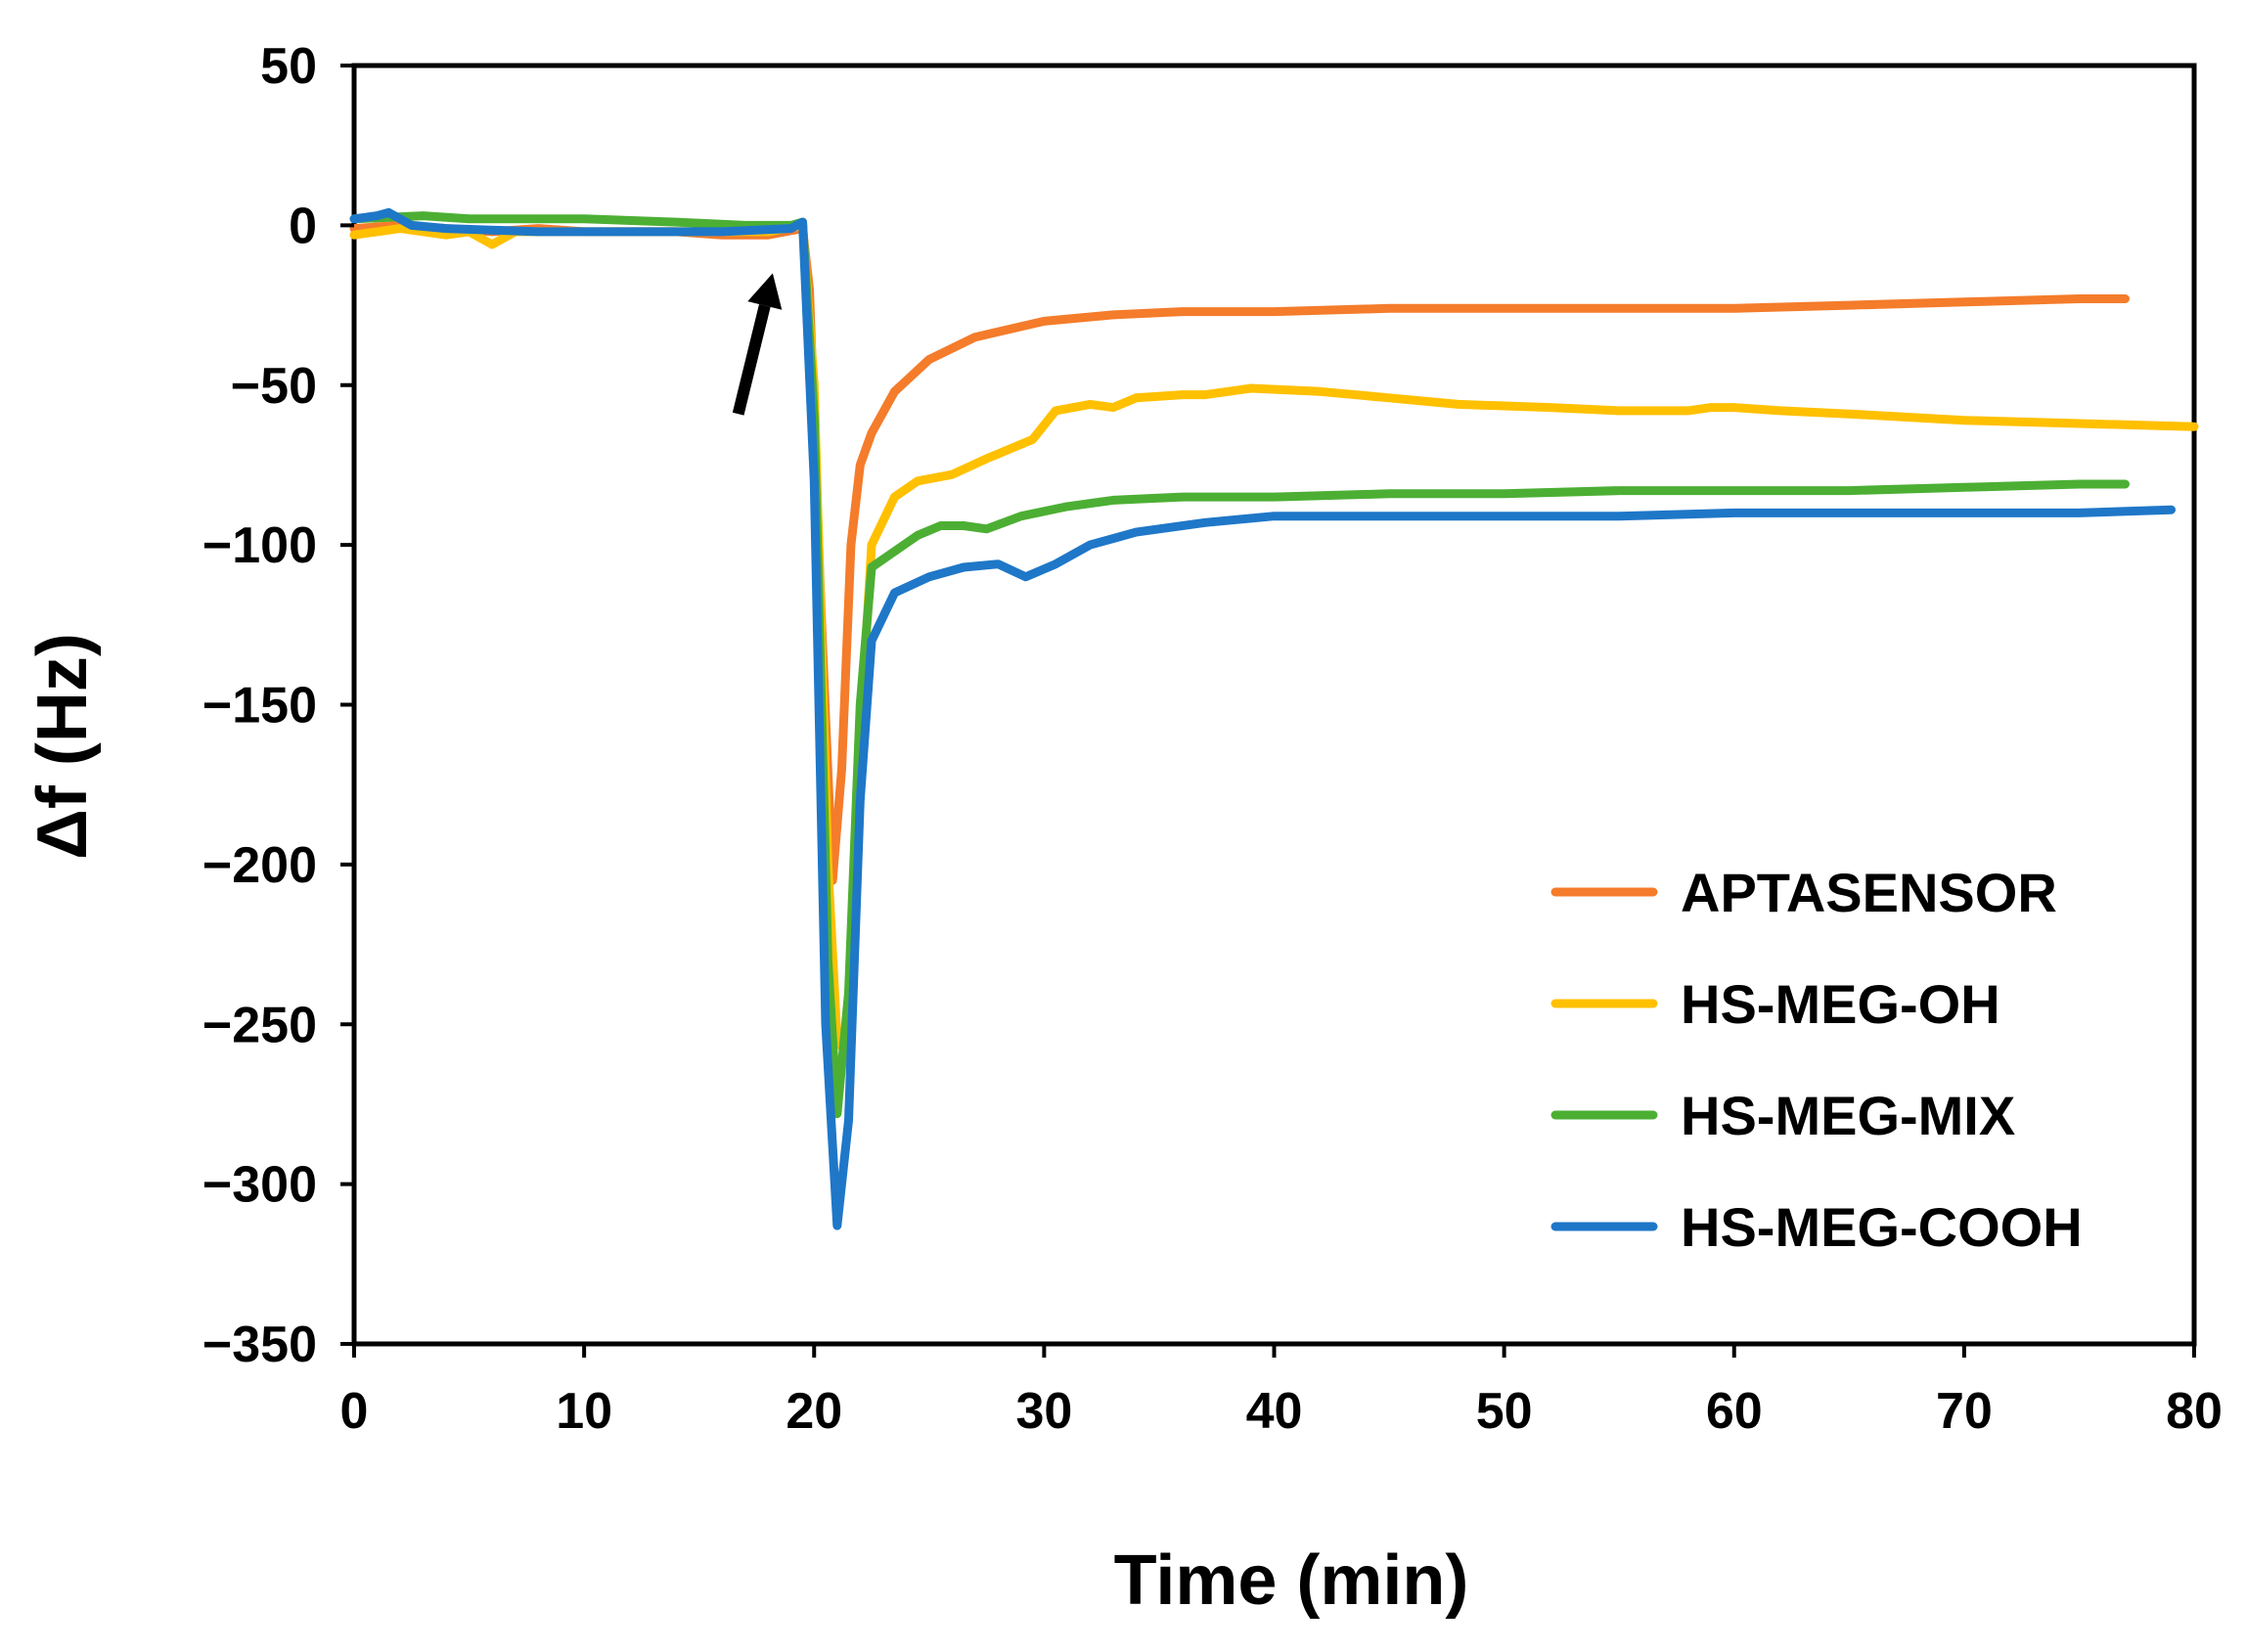  What do you see at coordinates (751, 359) in the screenshot?
I see `injection-arrow-shaft` at bounding box center [751, 359].